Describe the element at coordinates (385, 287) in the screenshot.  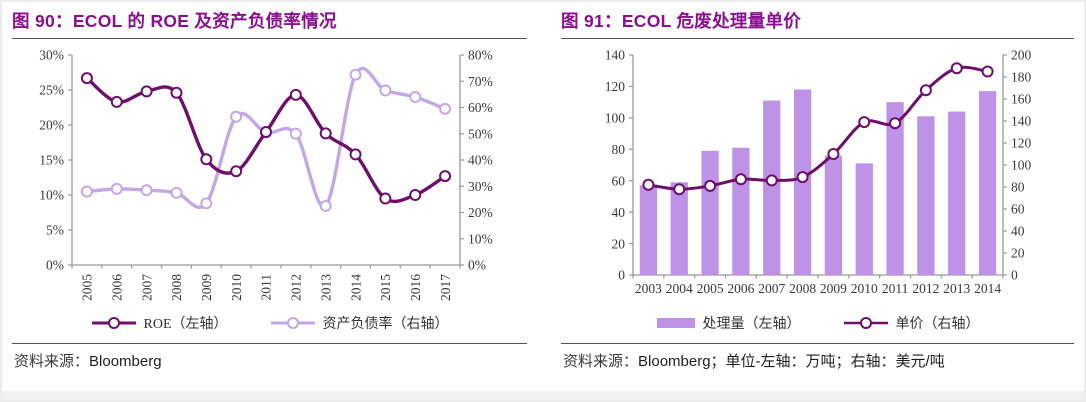
I see `svg-text: 2015` at that location.